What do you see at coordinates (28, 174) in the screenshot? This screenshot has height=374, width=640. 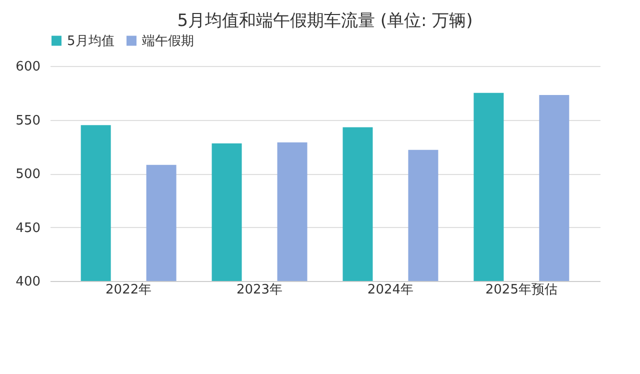 I see `y-tick-label: 500` at bounding box center [28, 174].